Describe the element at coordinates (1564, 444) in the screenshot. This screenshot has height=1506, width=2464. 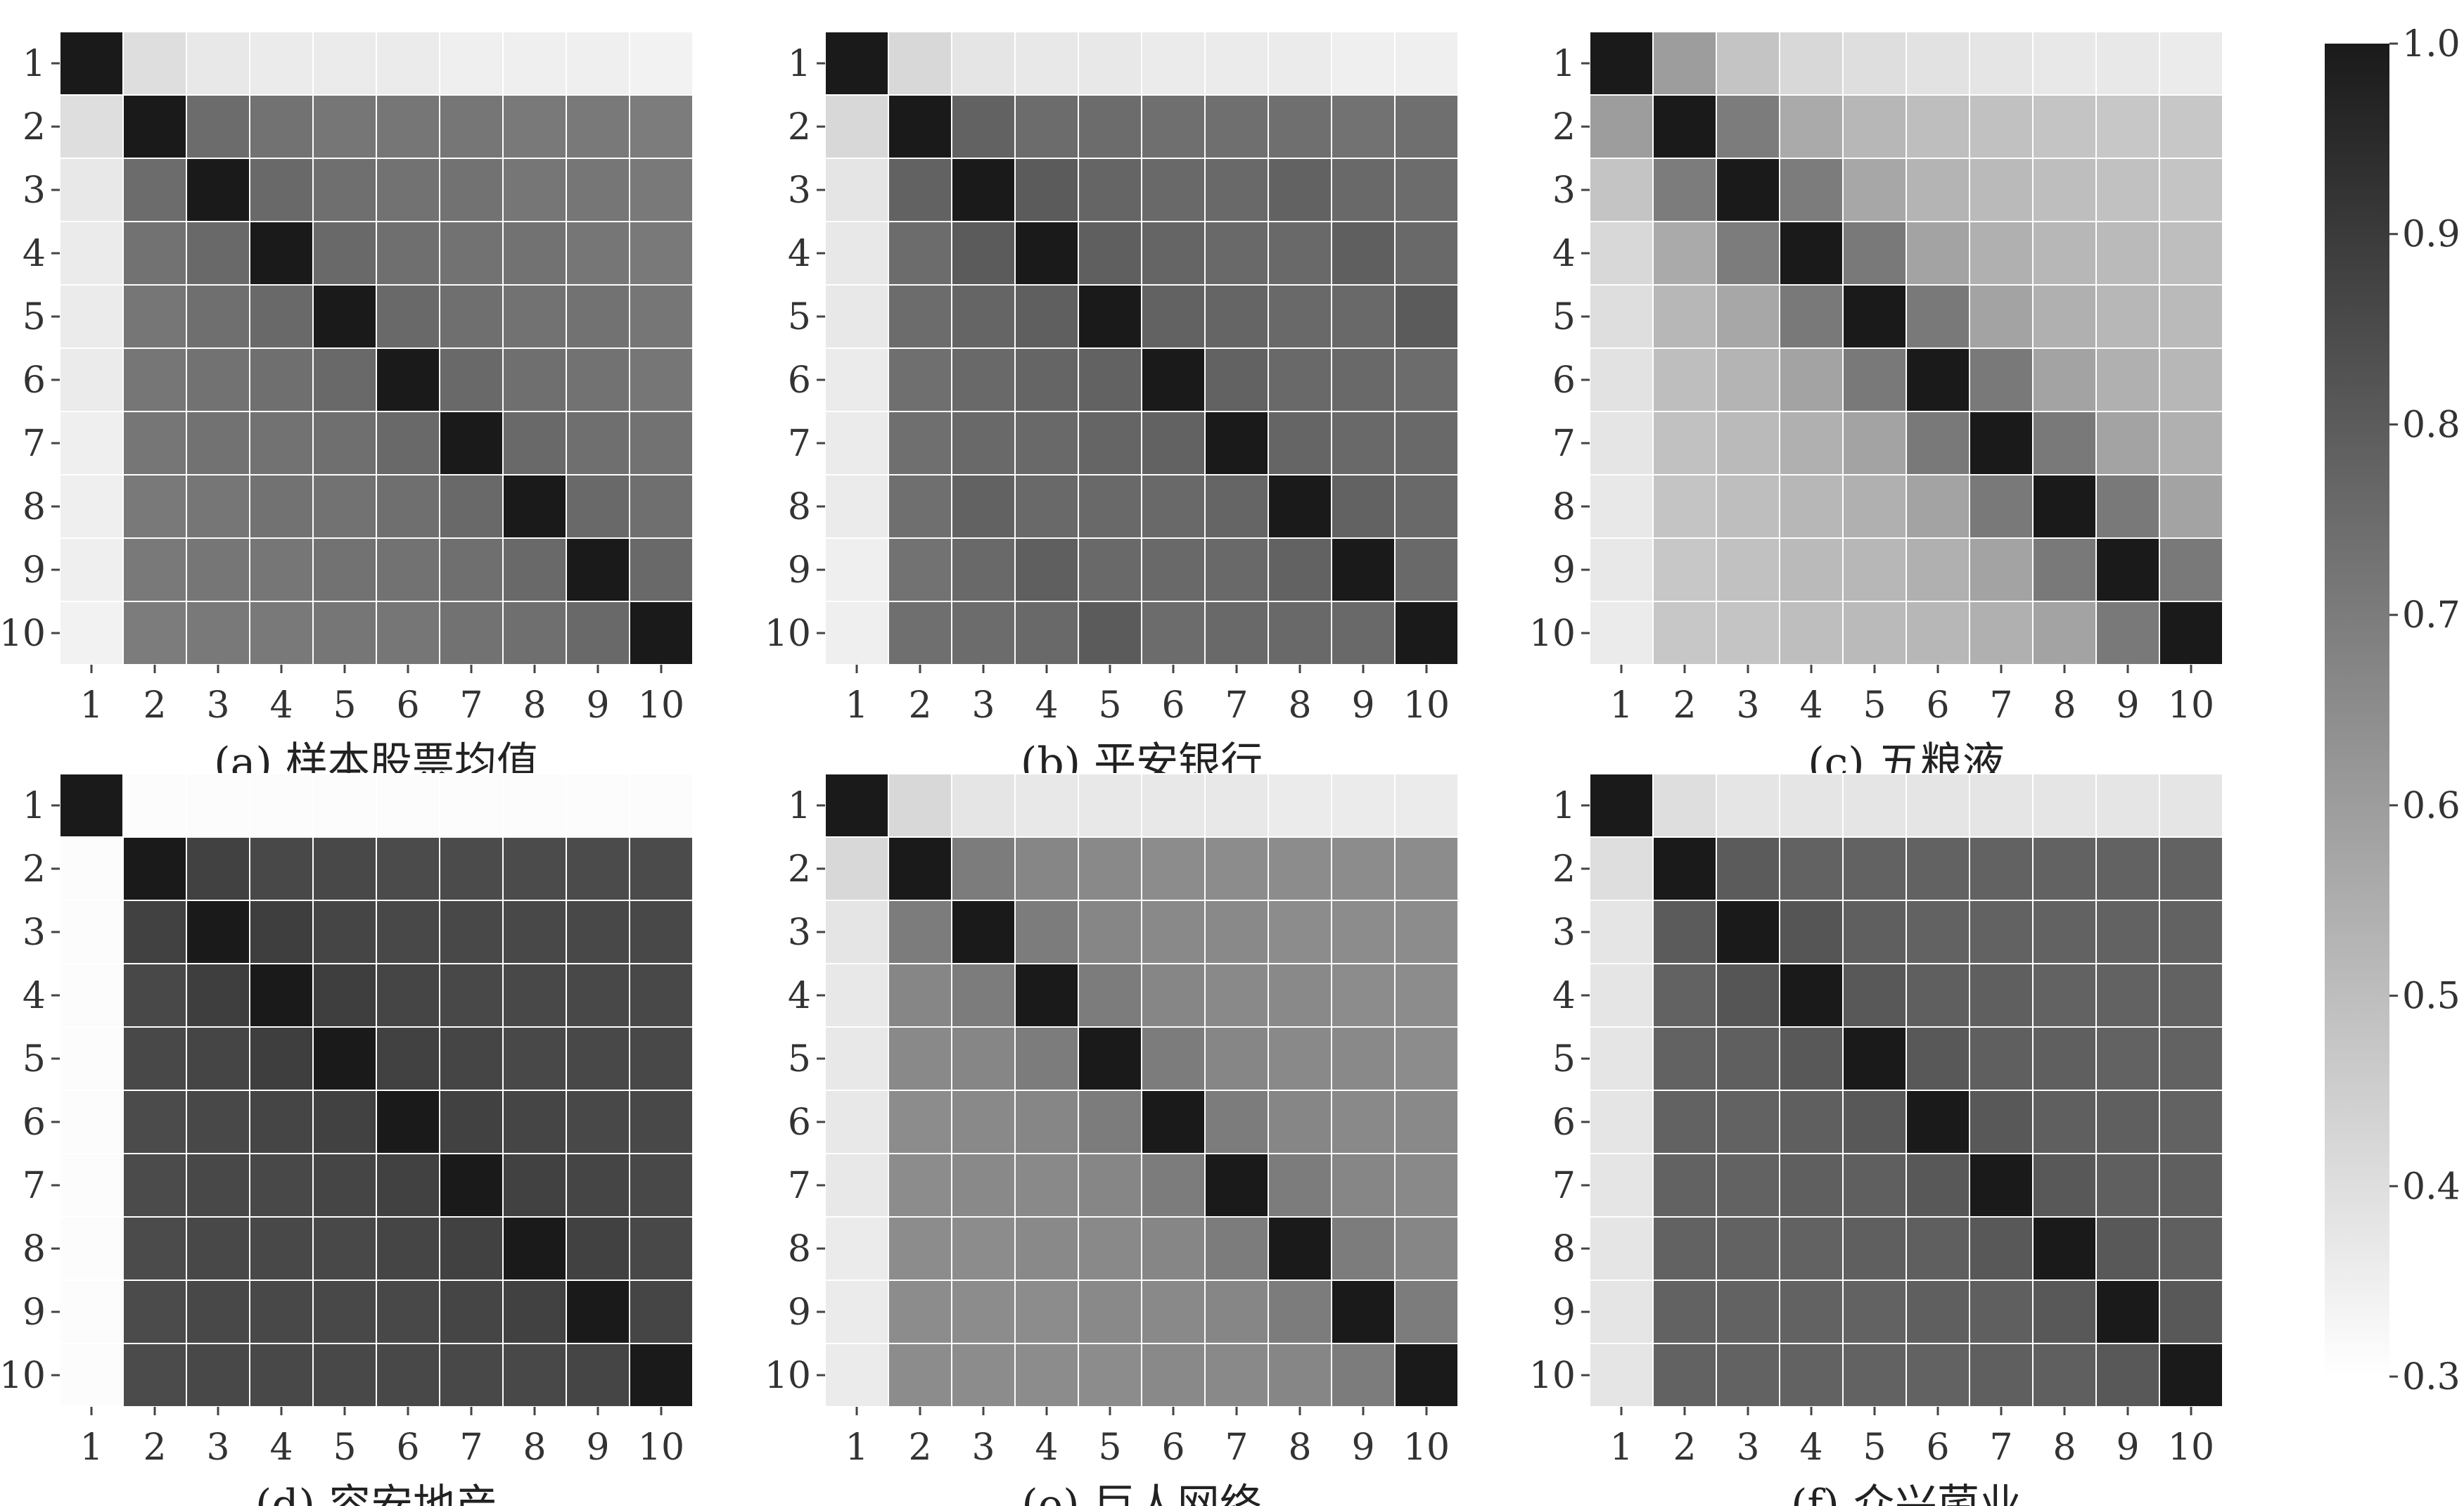
I see `y-tick-label: 7` at that location.